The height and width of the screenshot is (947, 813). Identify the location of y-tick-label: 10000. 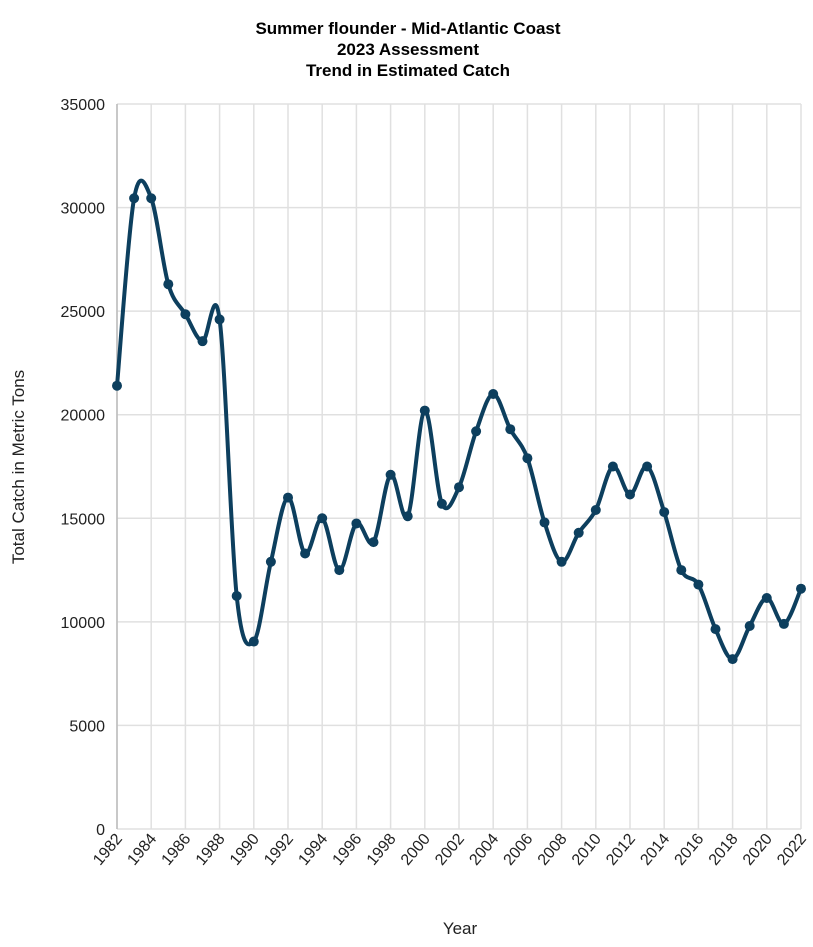
(83, 623).